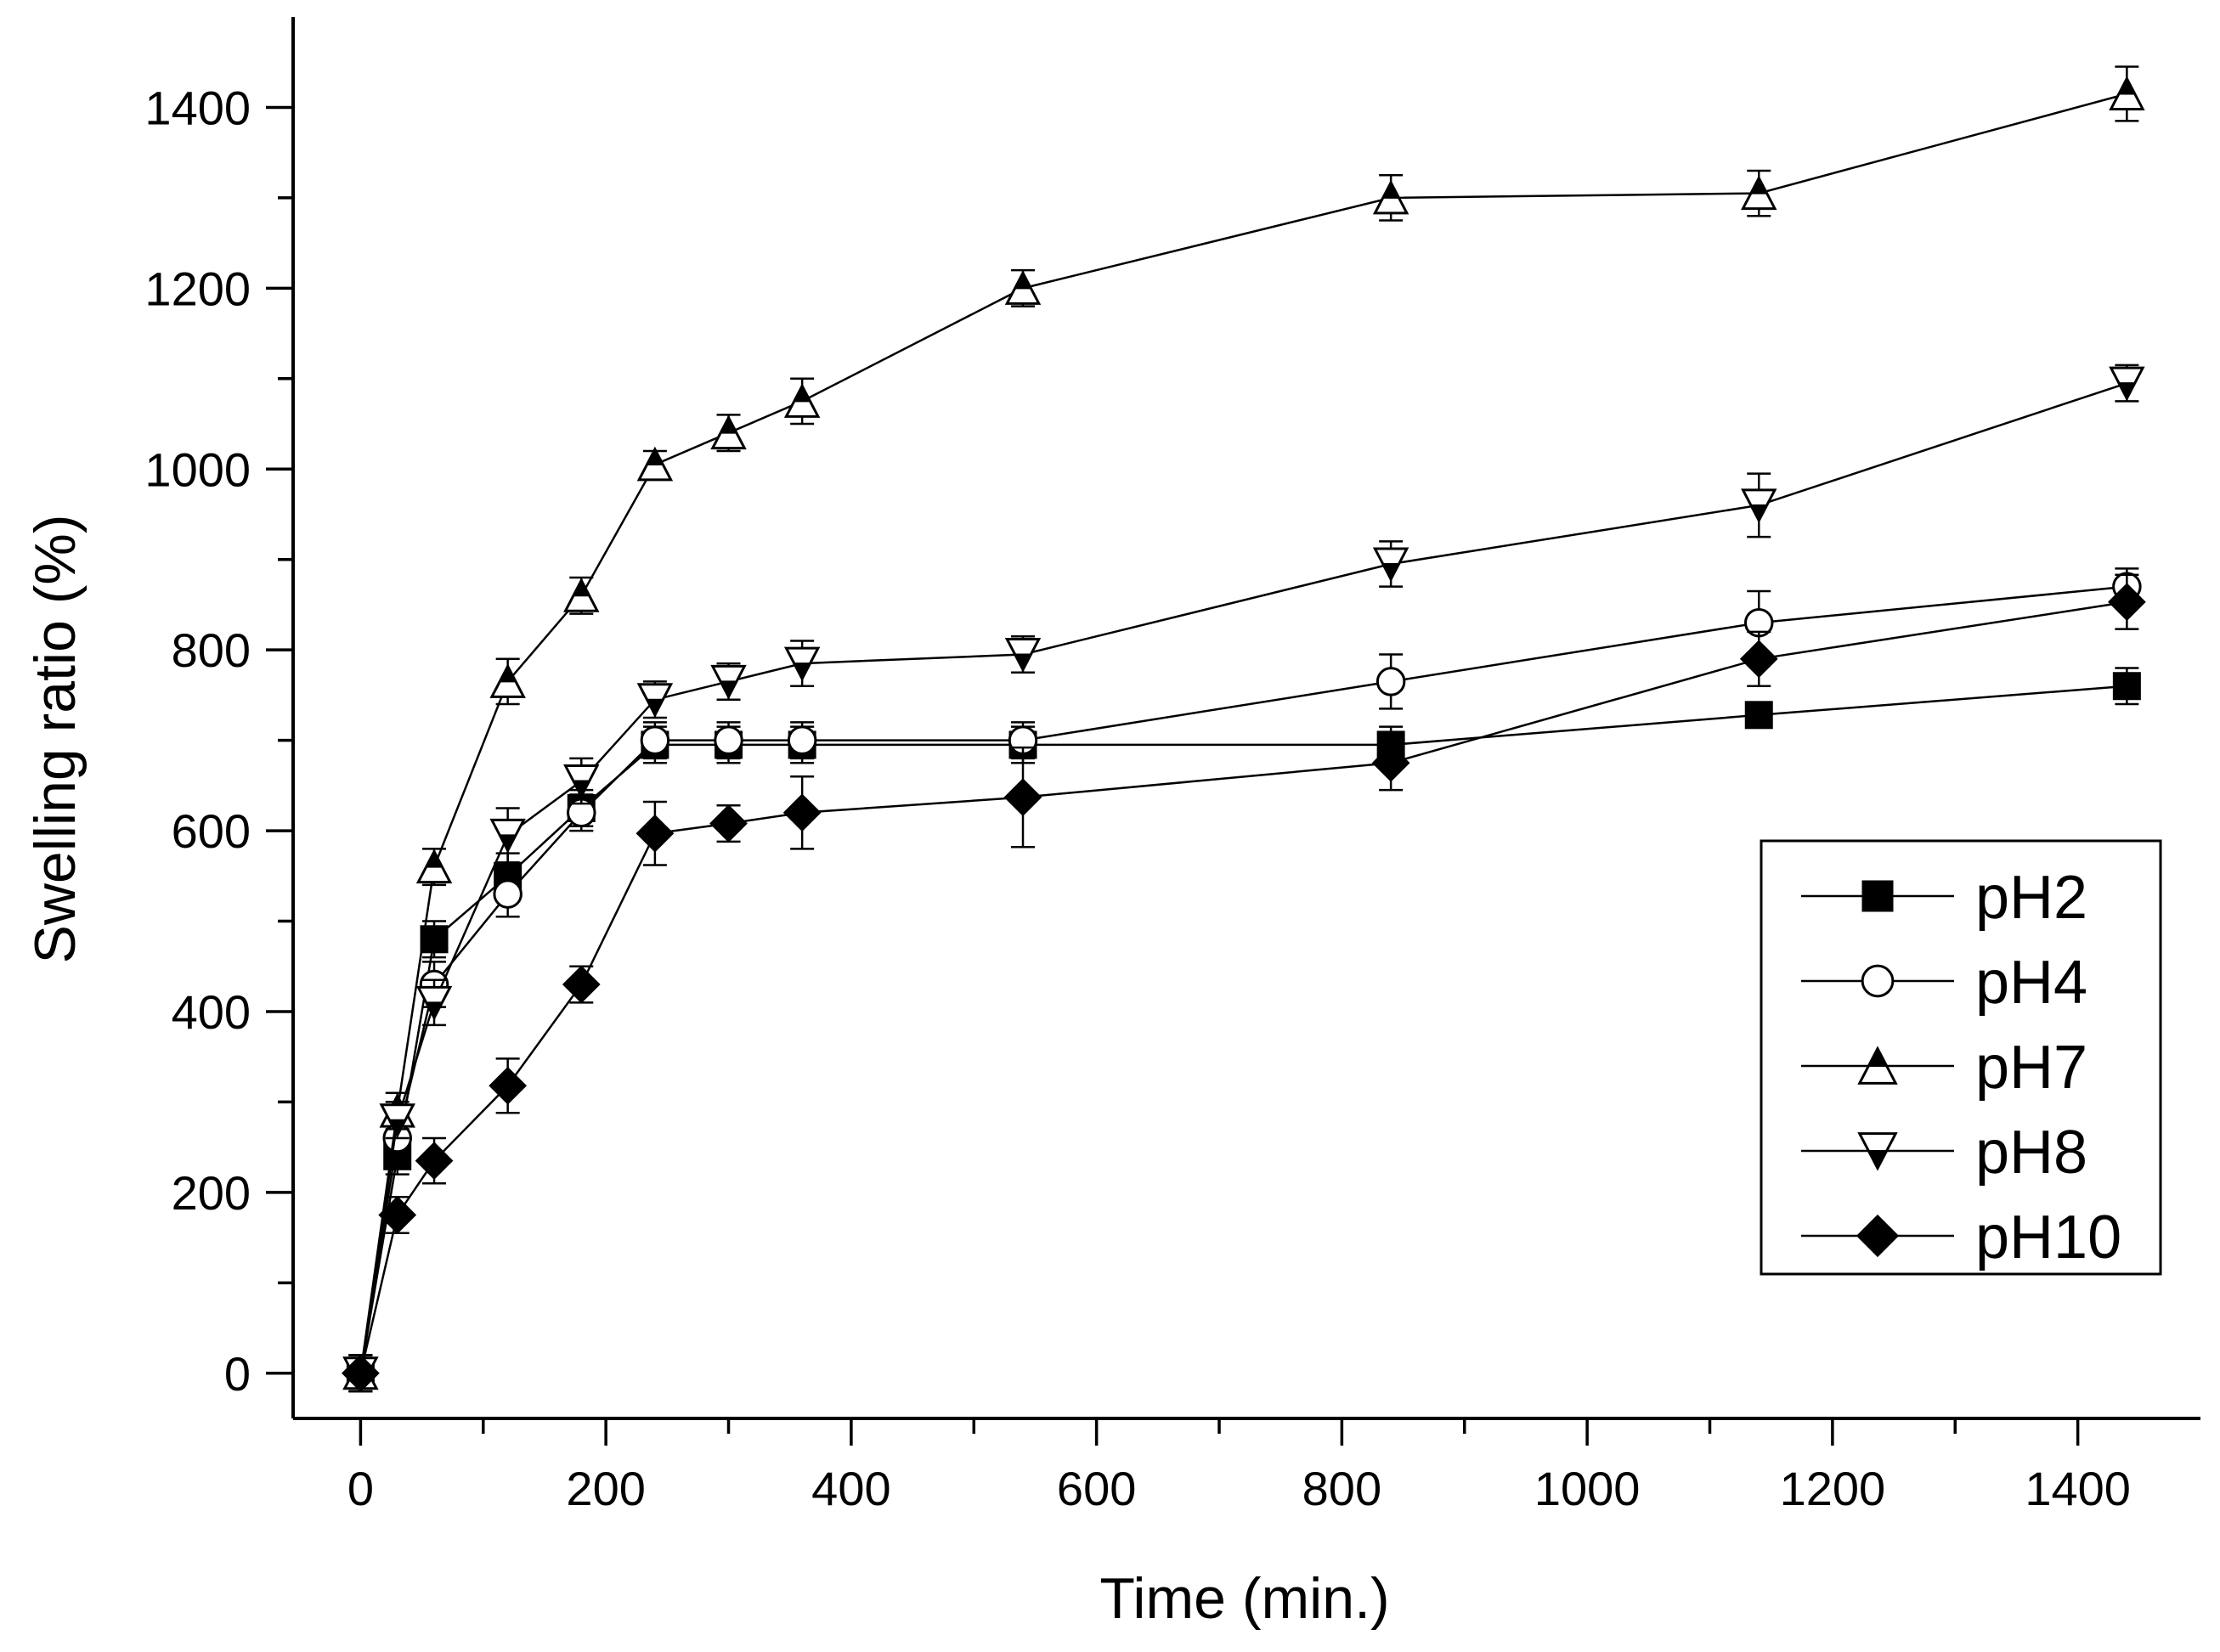  I want to click on legend-label: pH2, so click(2031, 898).